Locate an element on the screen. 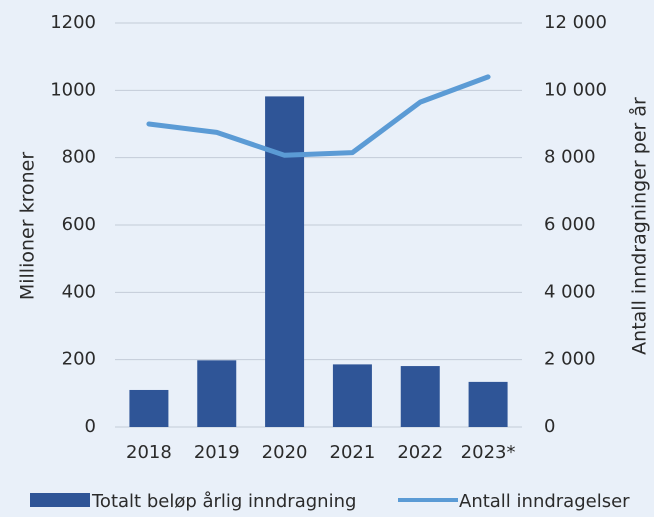  right-tick-label: 0 is located at coordinates (549, 426).